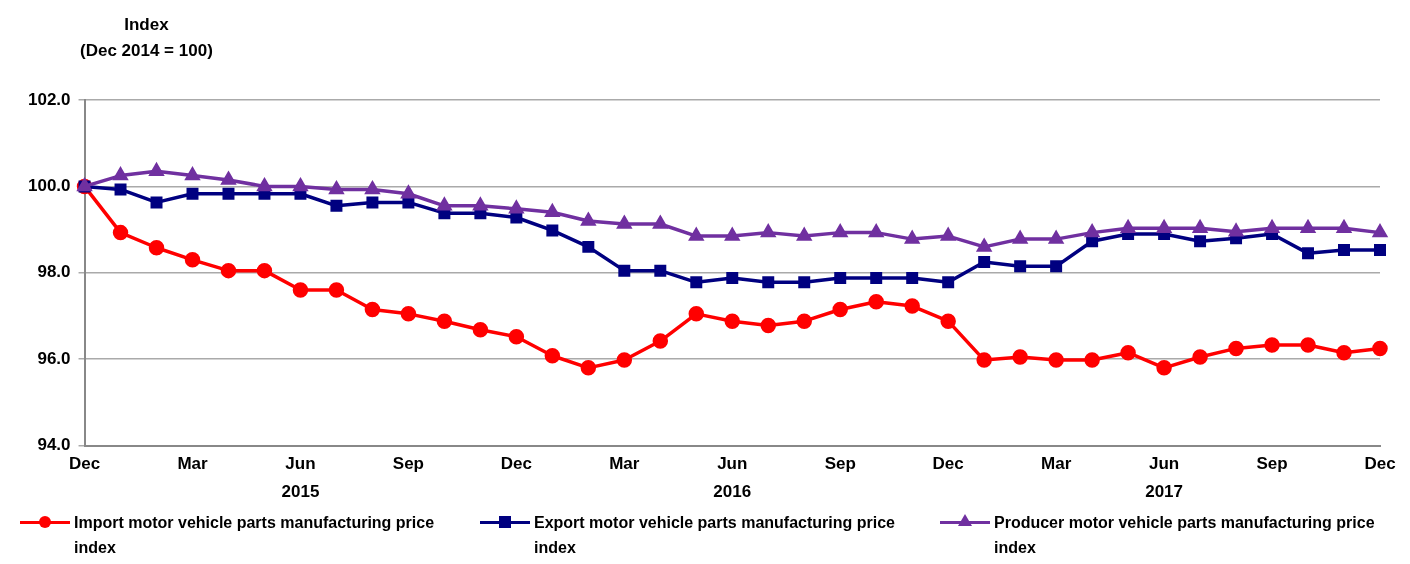  I want to click on y-tick-label: 94.0, so click(54, 445).